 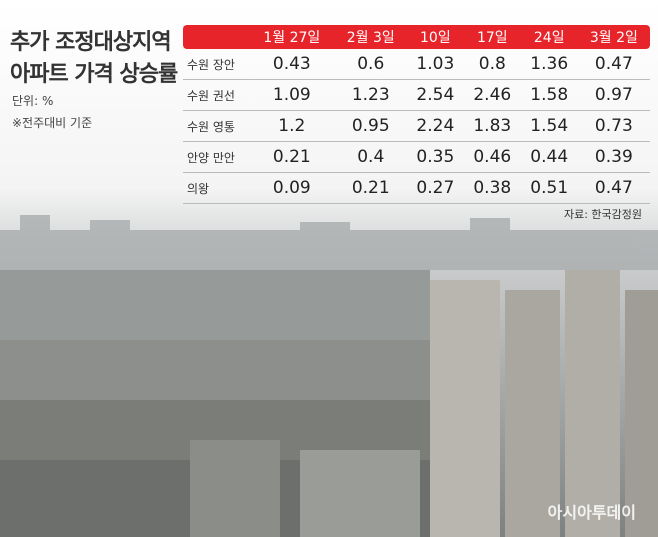 I want to click on table-cell: 0.4, so click(x=370, y=157).